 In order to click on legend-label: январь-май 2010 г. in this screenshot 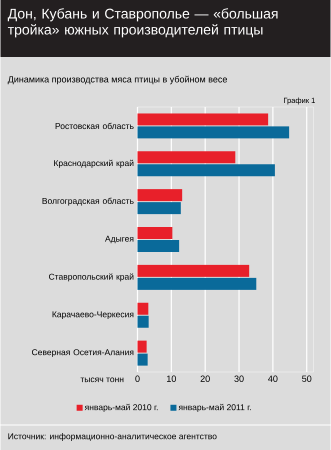, I will do `click(121, 408)`.